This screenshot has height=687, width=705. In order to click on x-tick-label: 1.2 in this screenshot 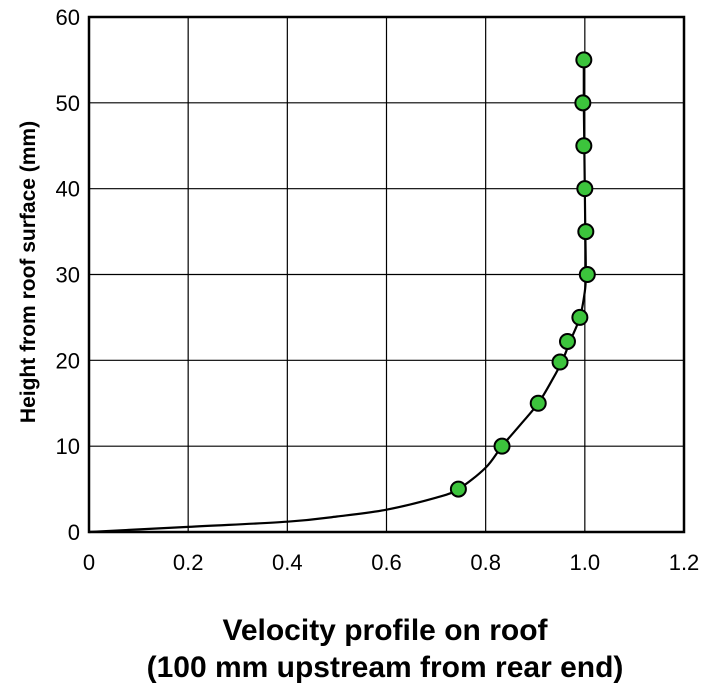, I will do `click(684, 562)`.